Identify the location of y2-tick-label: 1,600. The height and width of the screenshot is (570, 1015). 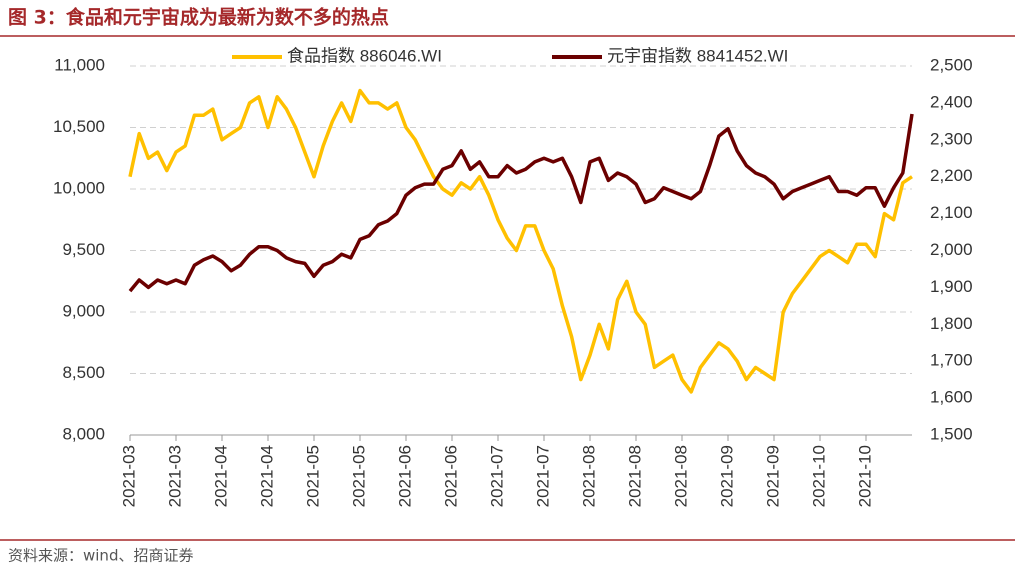
(951, 397).